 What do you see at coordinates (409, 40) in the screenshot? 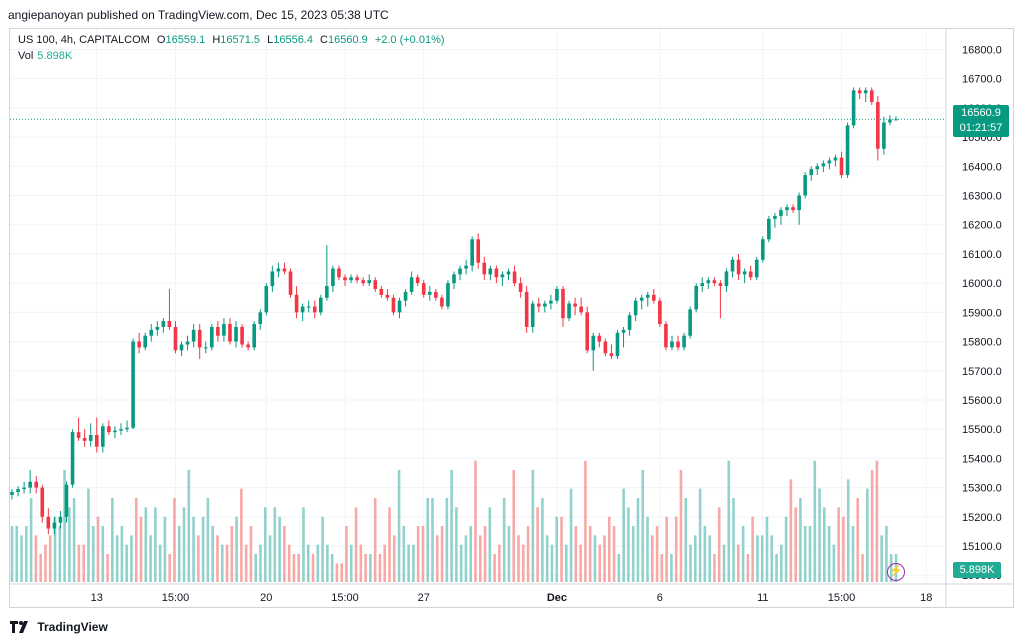
I see `change-value: +2.0 (+0.01%)` at bounding box center [409, 40].